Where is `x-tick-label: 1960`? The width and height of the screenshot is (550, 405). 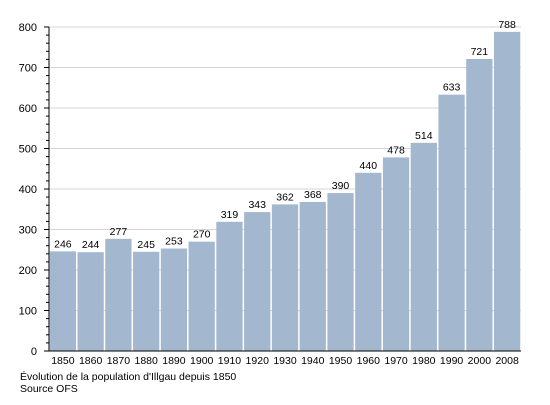 x-tick-label: 1960 is located at coordinates (369, 361).